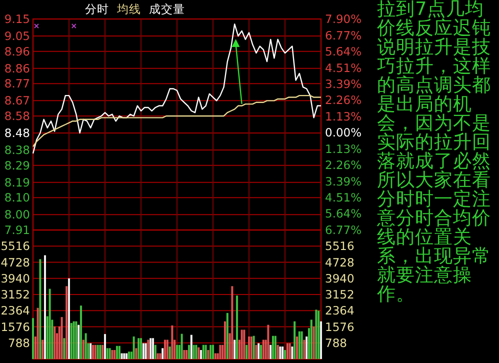 The width and height of the screenshot is (499, 363). Describe the element at coordinates (17, 36) in the screenshot. I see `y-tick-label: 9.05` at that location.